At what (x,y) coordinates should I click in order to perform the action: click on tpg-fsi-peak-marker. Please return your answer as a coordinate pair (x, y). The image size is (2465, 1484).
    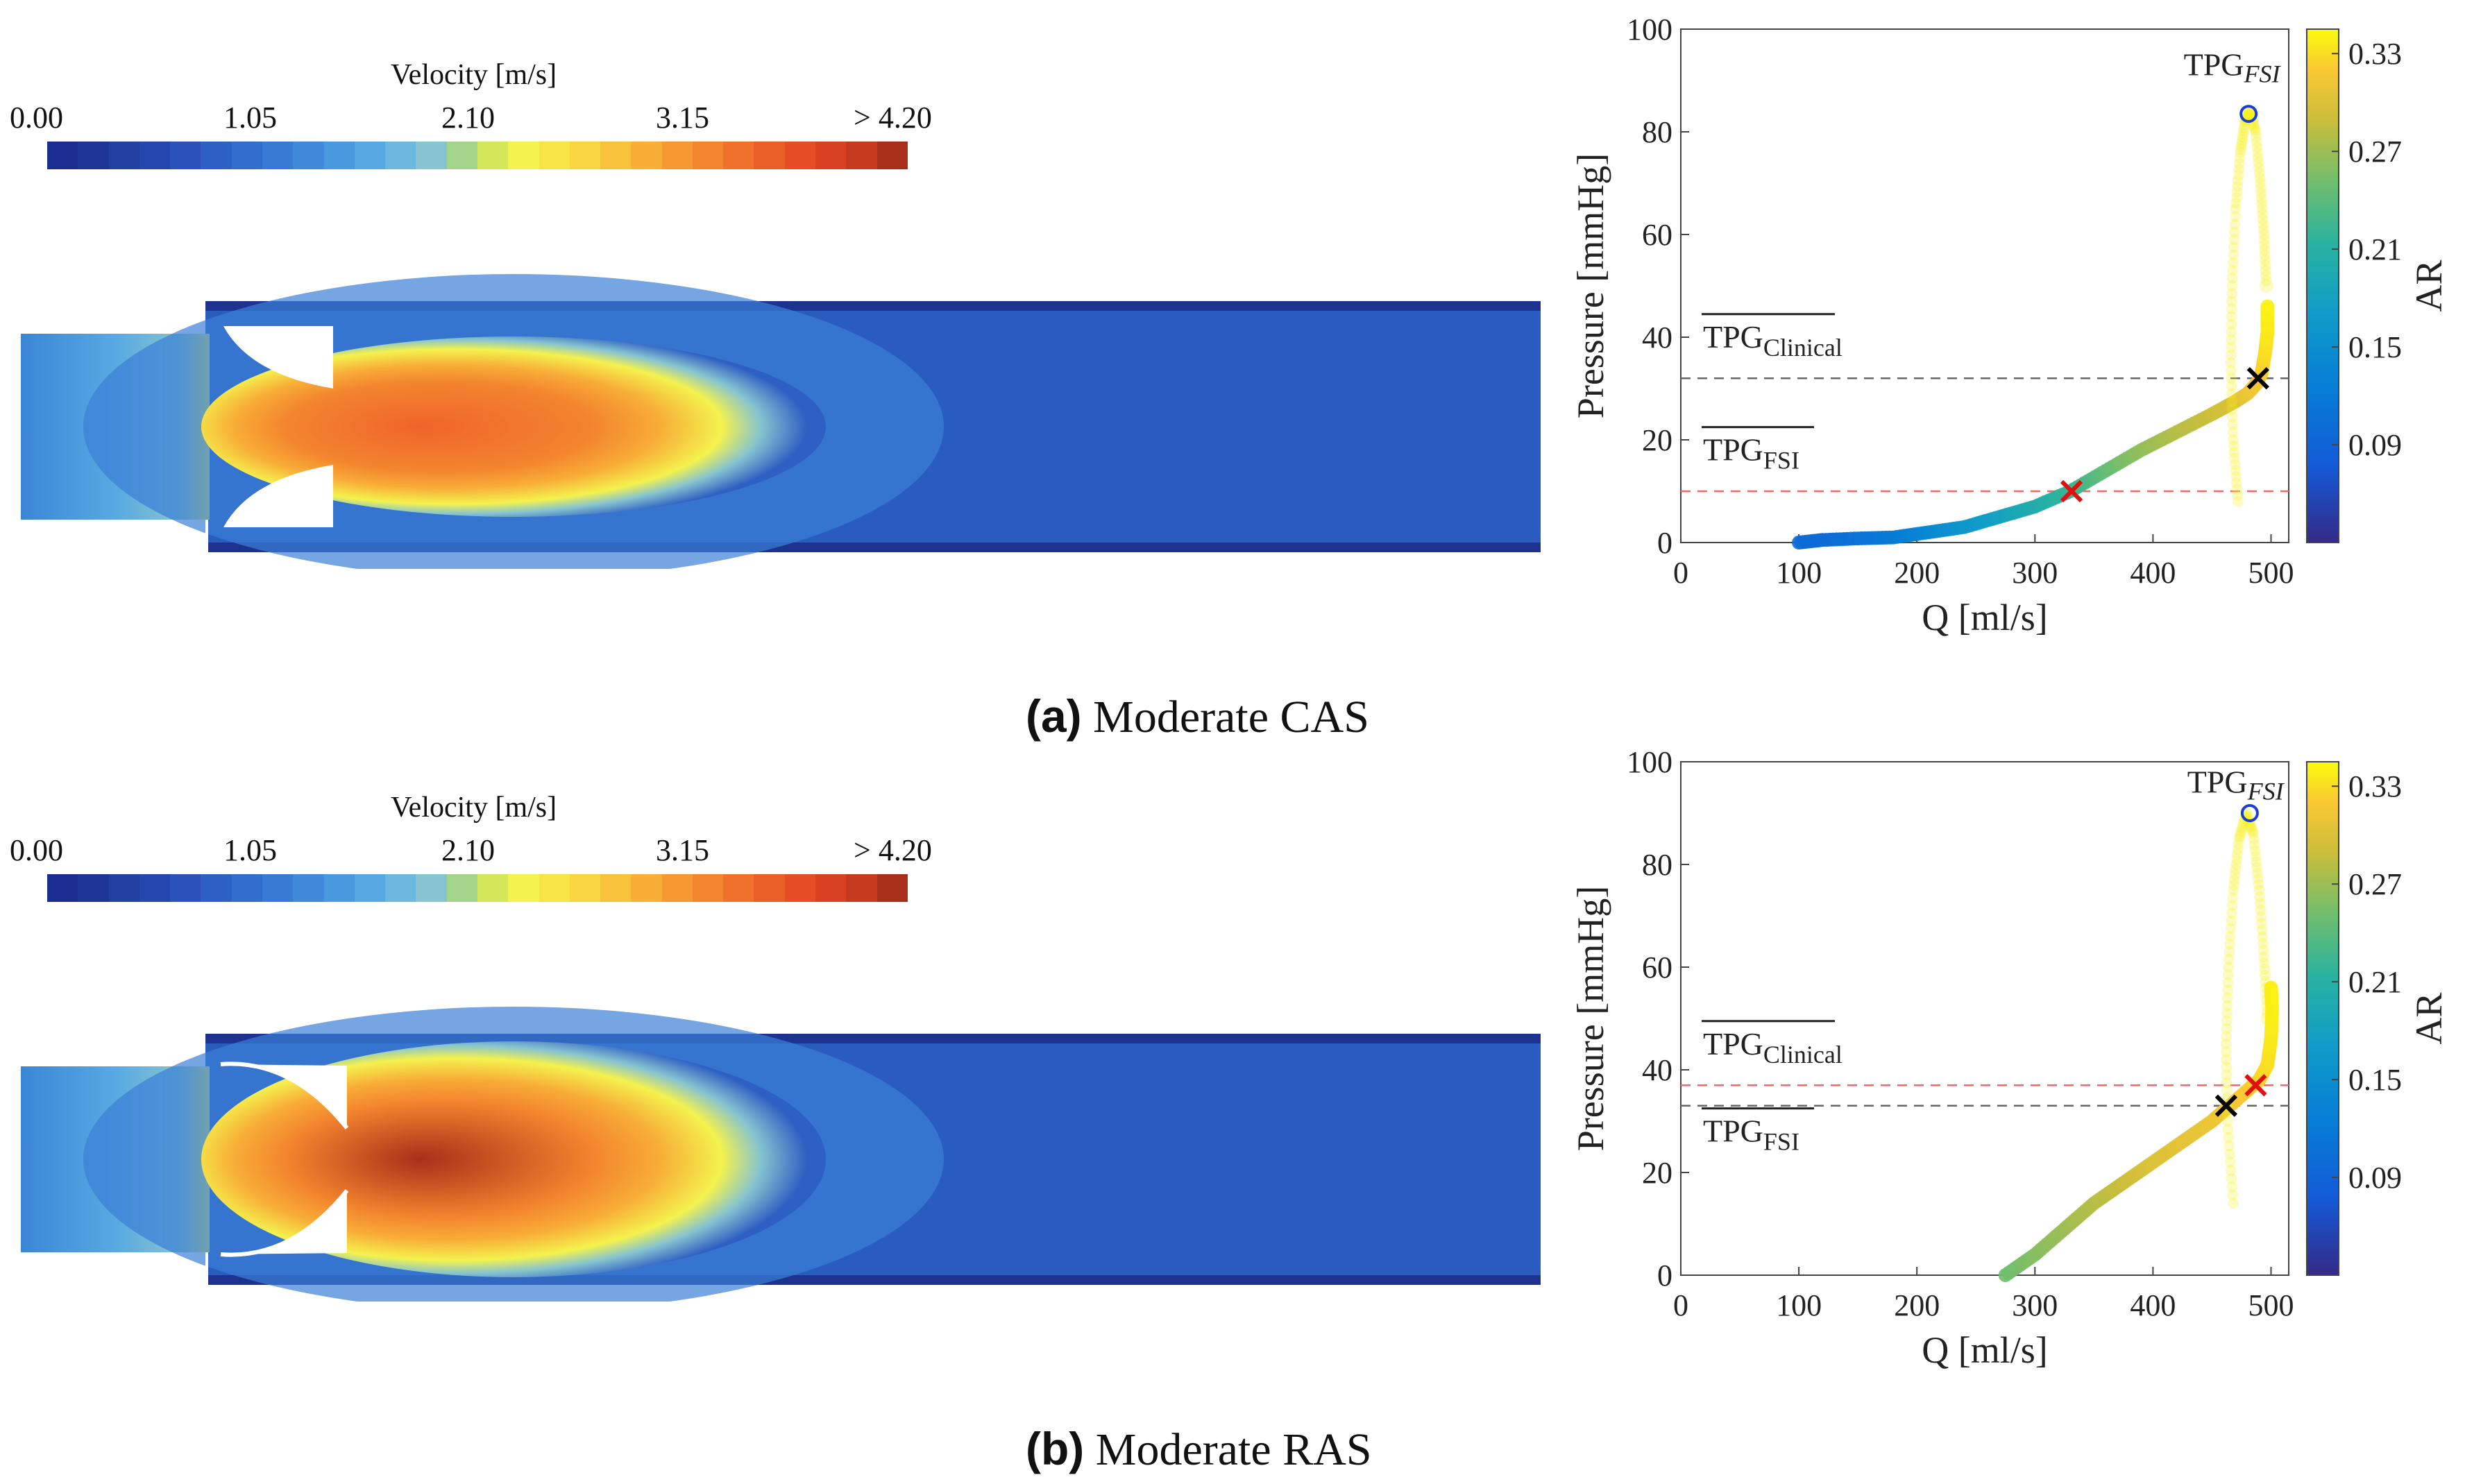
    Looking at the image, I should click on (2249, 813).